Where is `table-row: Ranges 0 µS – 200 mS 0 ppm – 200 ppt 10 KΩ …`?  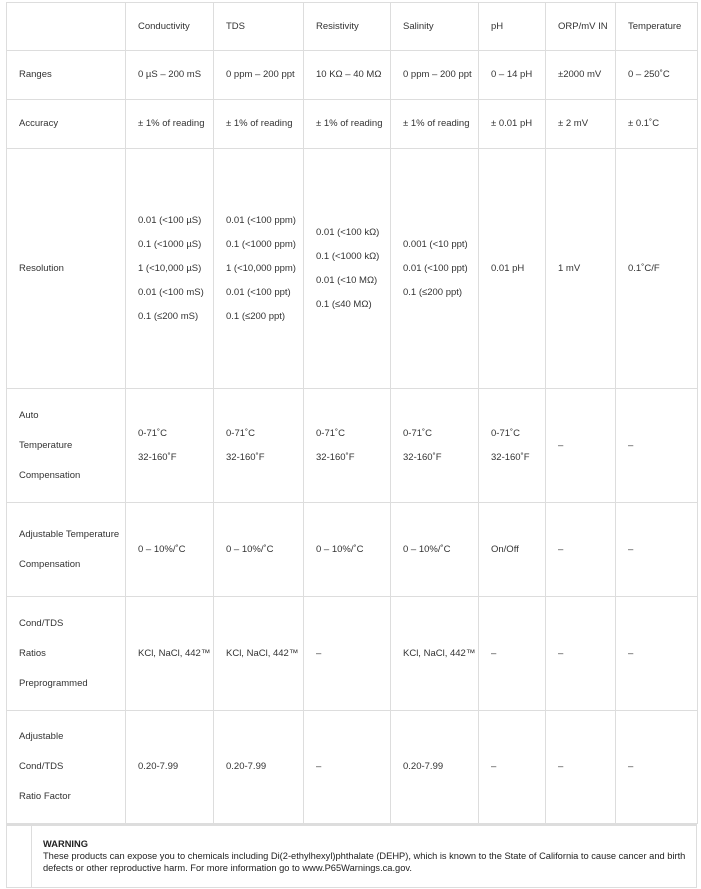
table-row: Ranges 0 µS – 200 mS 0 ppm – 200 ppt 10 KΩ … is located at coordinates (352, 75).